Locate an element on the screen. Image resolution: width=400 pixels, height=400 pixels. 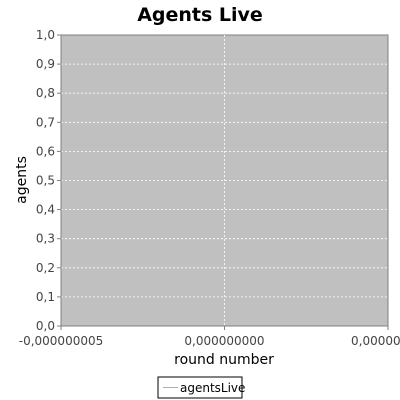
y-axis-label: agents is located at coordinates (22, 180).